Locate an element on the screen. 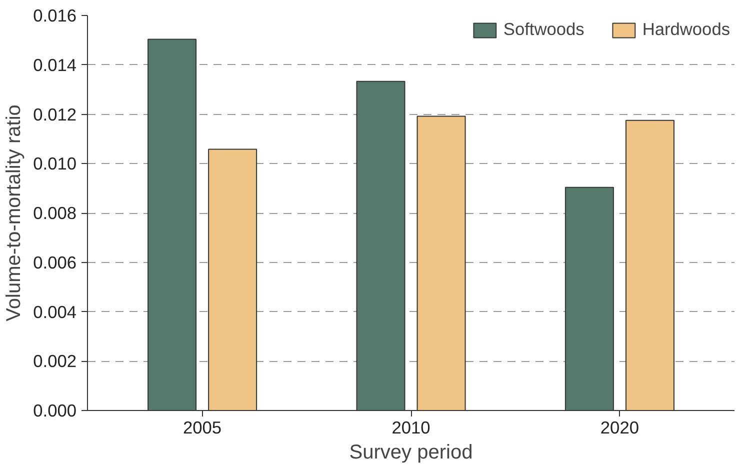 This screenshot has height=466, width=744. x-tick-label: 2010 is located at coordinates (411, 428).